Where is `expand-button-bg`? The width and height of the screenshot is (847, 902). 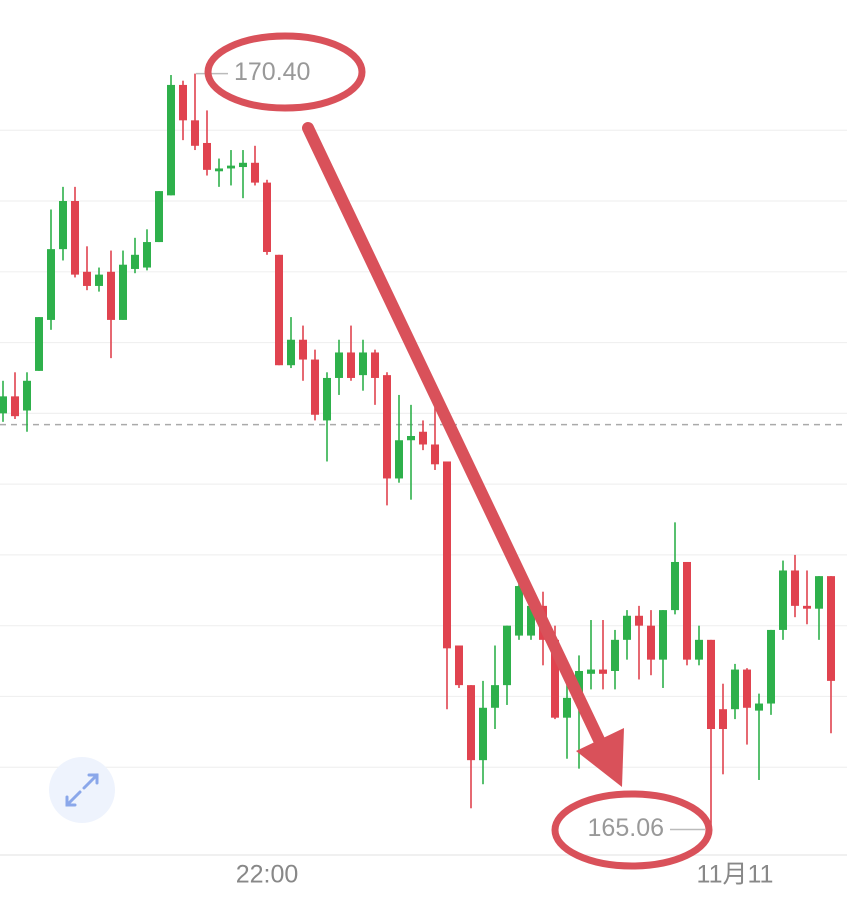
expand-button-bg is located at coordinates (82, 790).